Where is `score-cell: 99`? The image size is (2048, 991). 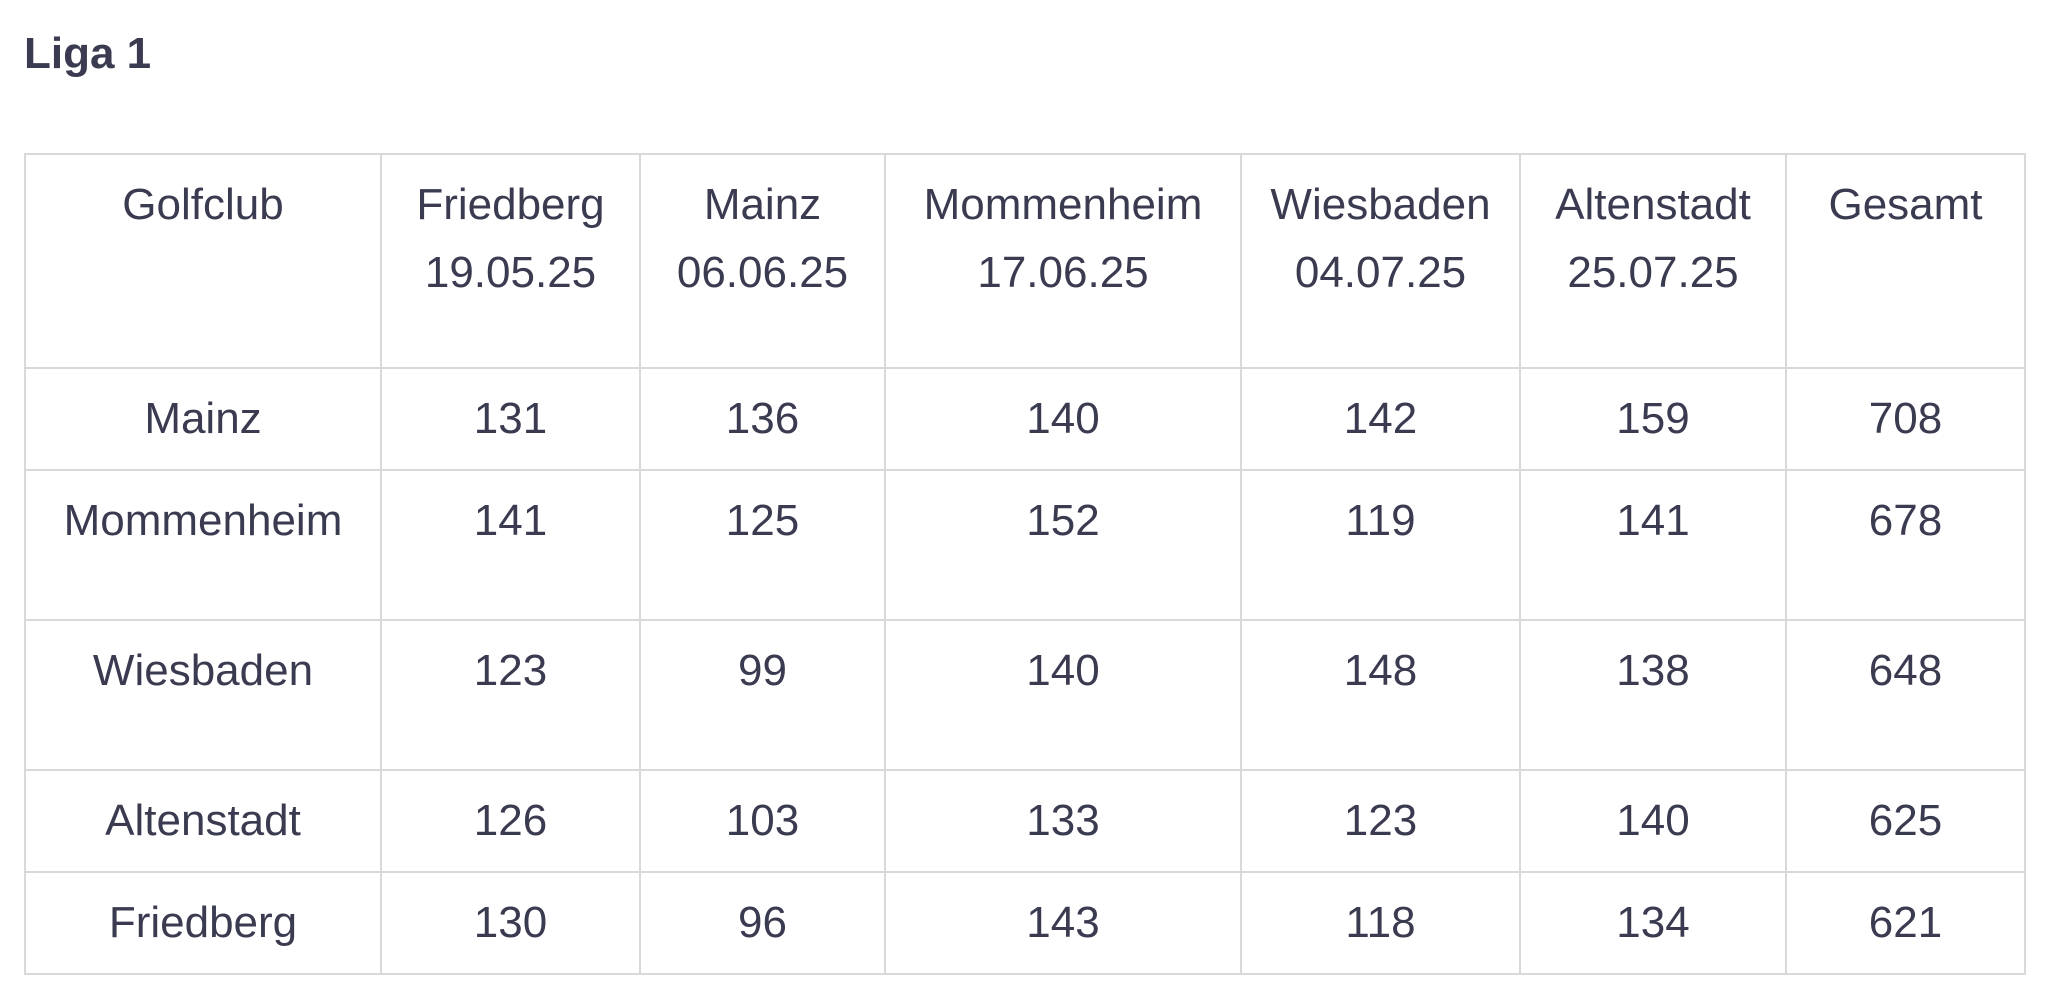 score-cell: 99 is located at coordinates (762, 695).